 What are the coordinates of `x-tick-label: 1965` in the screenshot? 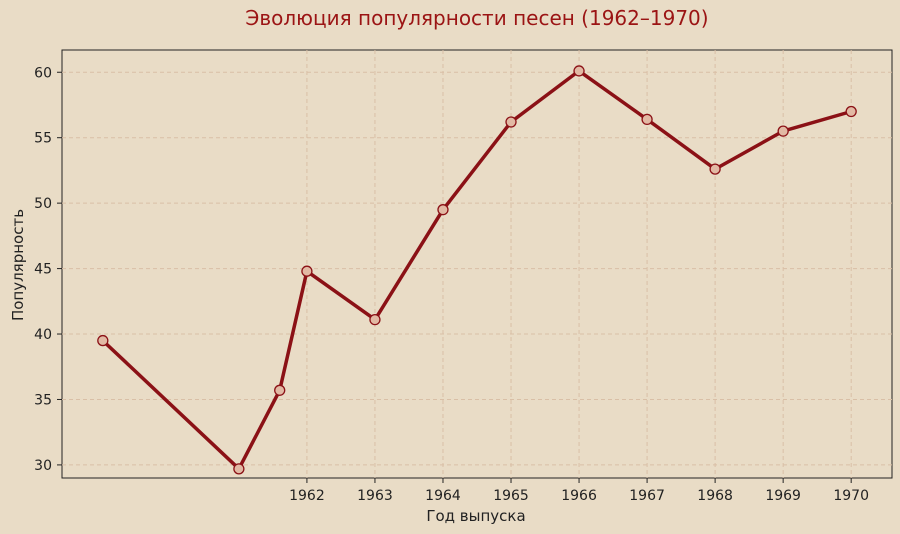 It's located at (511, 496).